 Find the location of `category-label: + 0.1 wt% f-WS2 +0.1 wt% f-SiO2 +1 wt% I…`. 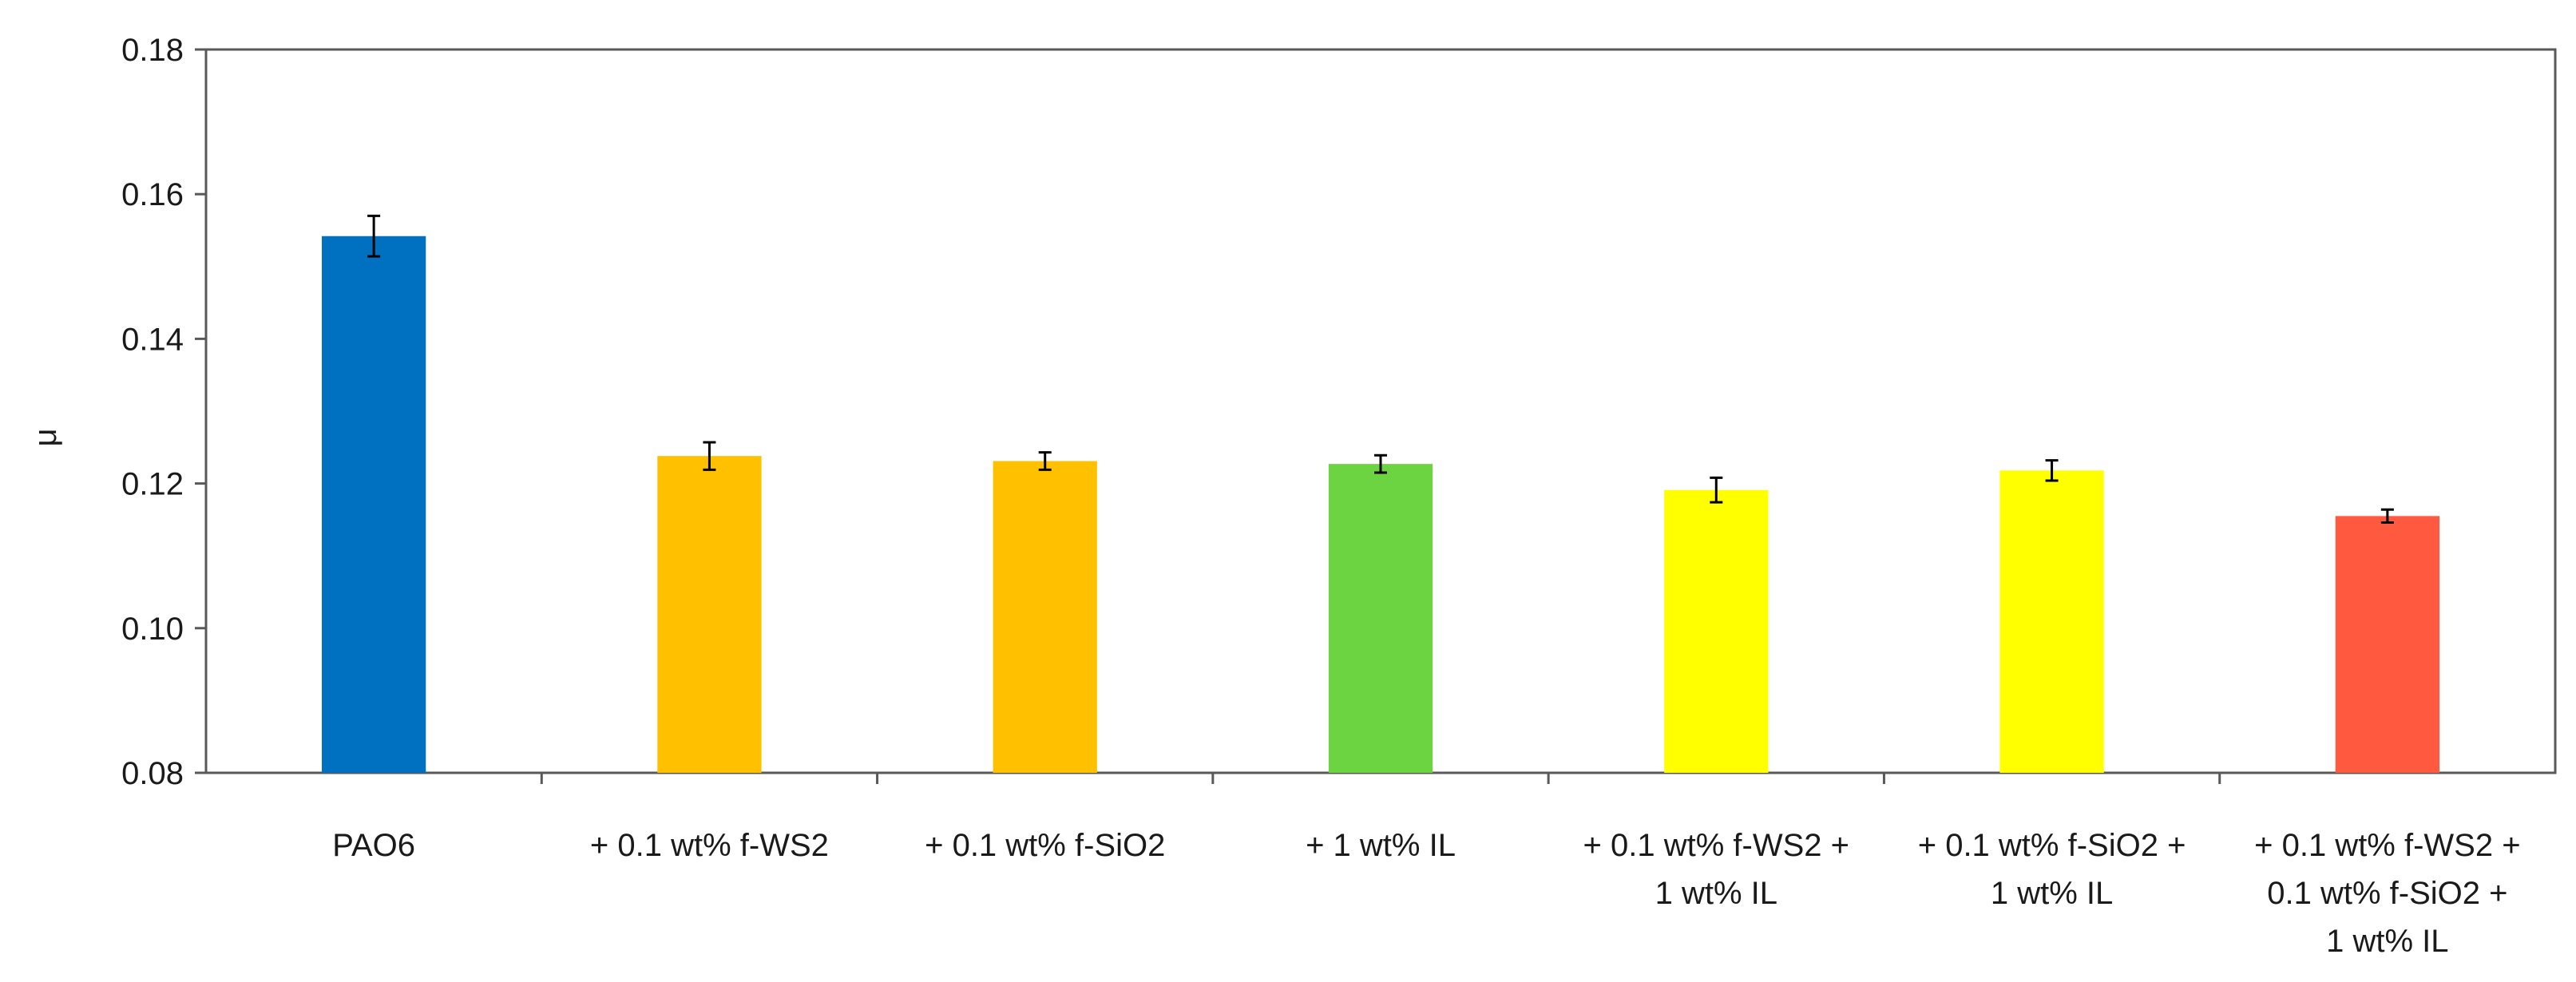

category-label: + 0.1 wt% f-WS2 +0.1 wt% f-SiO2 +1 wt% I… is located at coordinates (2387, 893).